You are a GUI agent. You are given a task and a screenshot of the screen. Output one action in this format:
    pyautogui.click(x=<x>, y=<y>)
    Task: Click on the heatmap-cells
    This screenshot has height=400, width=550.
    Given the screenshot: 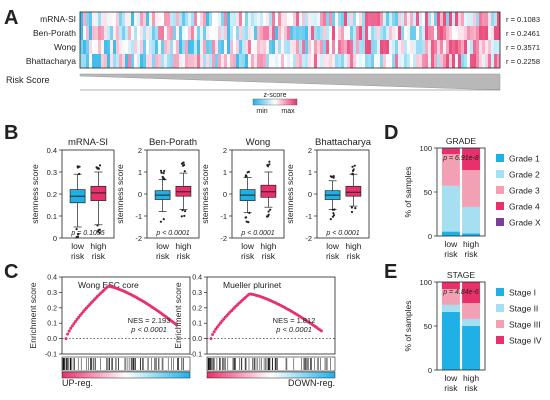 What is the action you would take?
    pyautogui.click(x=290, y=40)
    